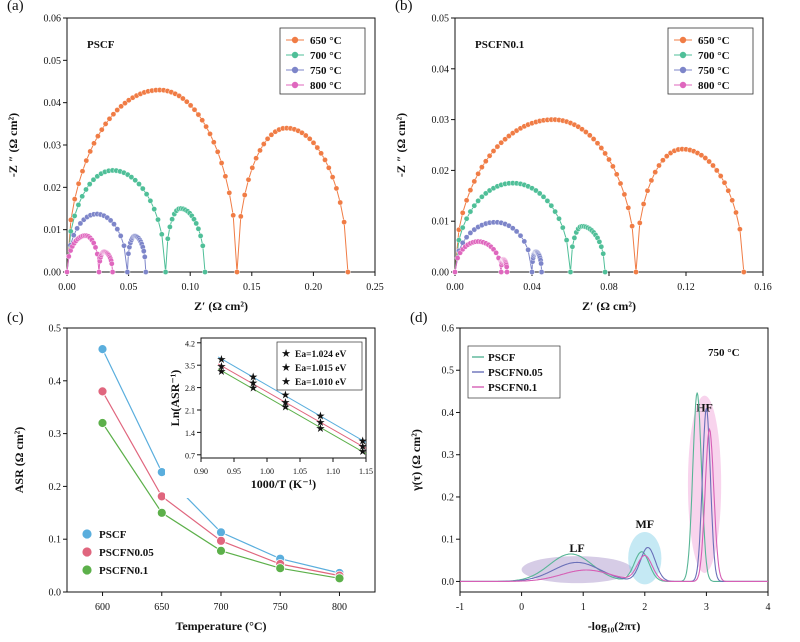 The width and height of the screenshot is (800, 642). What do you see at coordinates (101, 45) in the screenshot?
I see `sample-label: PSCF` at bounding box center [101, 45].